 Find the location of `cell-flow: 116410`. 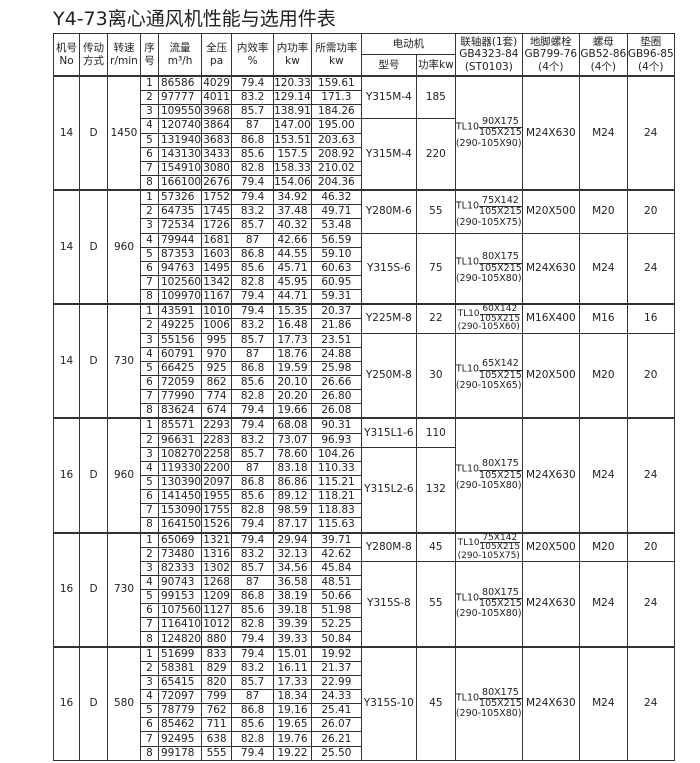

cell-flow: 116410 is located at coordinates (180, 625).